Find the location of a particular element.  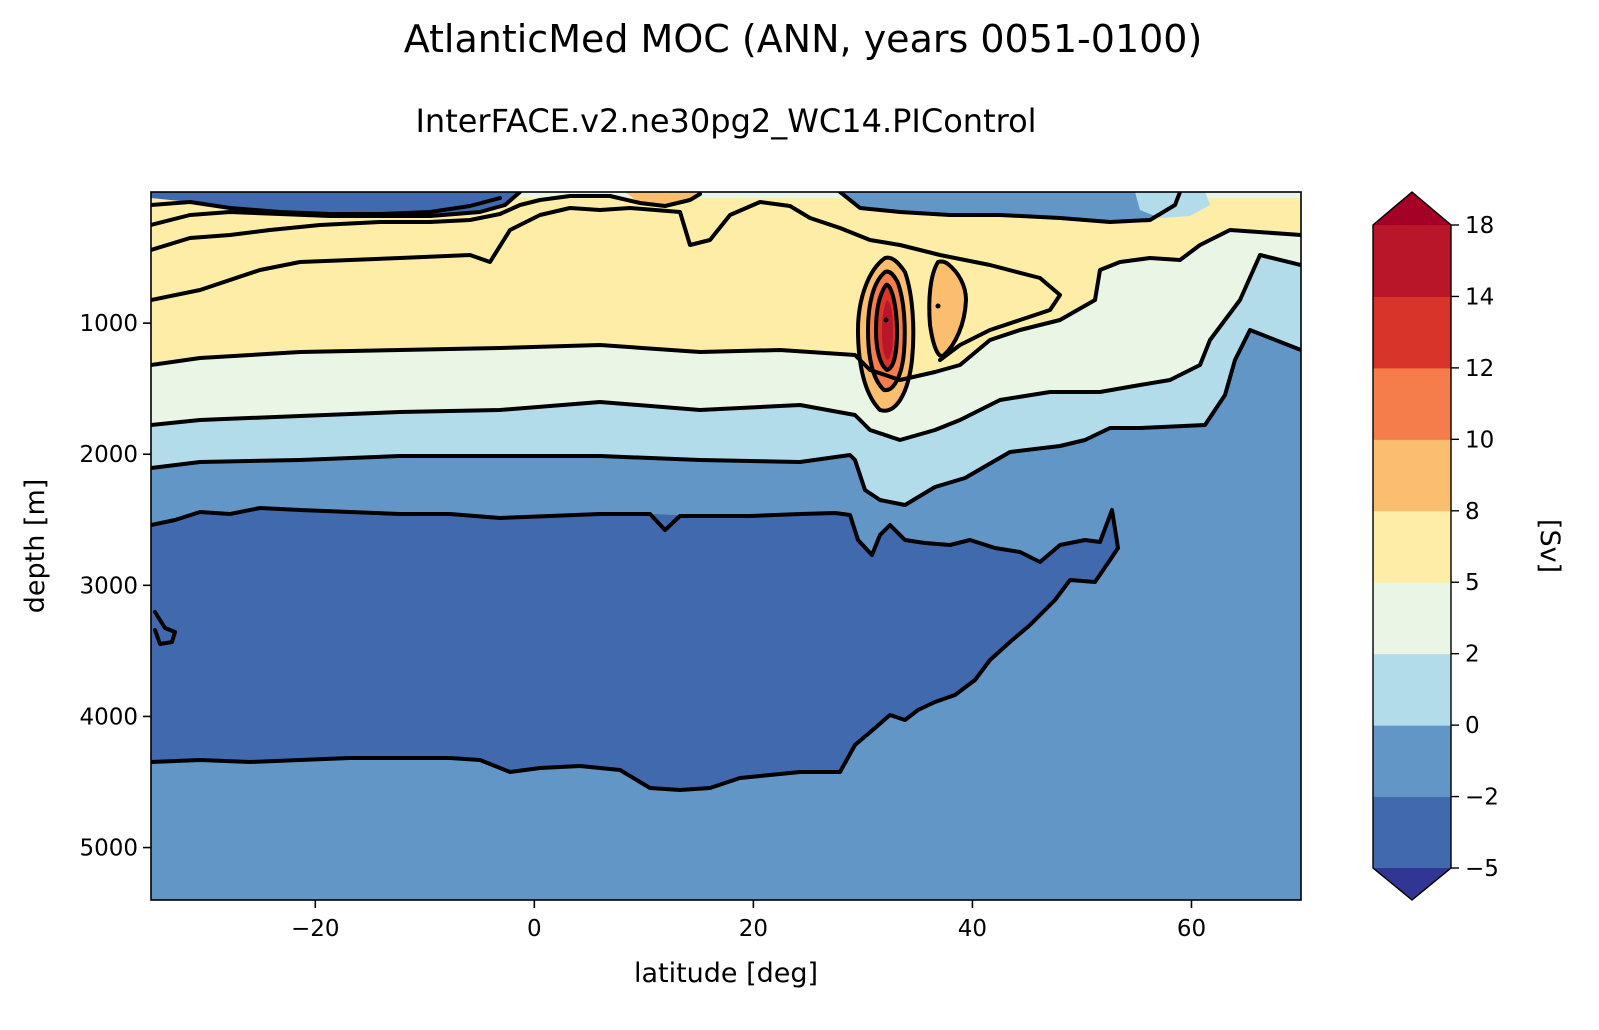

colorbar-tick-label: 2 is located at coordinates (1472, 655).